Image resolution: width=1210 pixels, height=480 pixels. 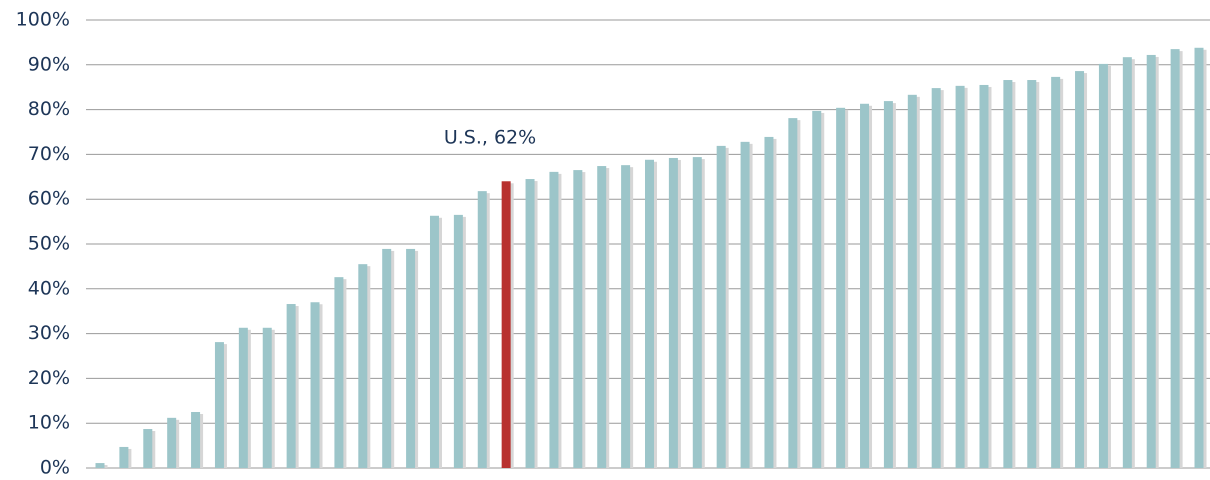 I want to click on annotation: U.S., 62%, so click(x=490, y=138).